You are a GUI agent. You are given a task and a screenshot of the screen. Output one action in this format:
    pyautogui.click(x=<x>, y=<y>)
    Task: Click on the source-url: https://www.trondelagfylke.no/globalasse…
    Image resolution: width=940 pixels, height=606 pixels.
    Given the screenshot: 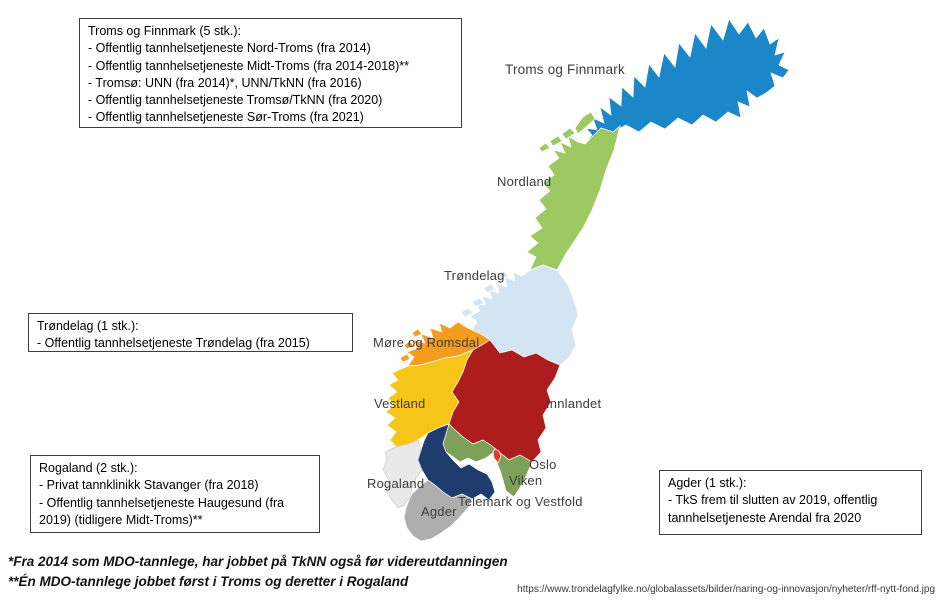 What is the action you would take?
    pyautogui.click(x=726, y=589)
    